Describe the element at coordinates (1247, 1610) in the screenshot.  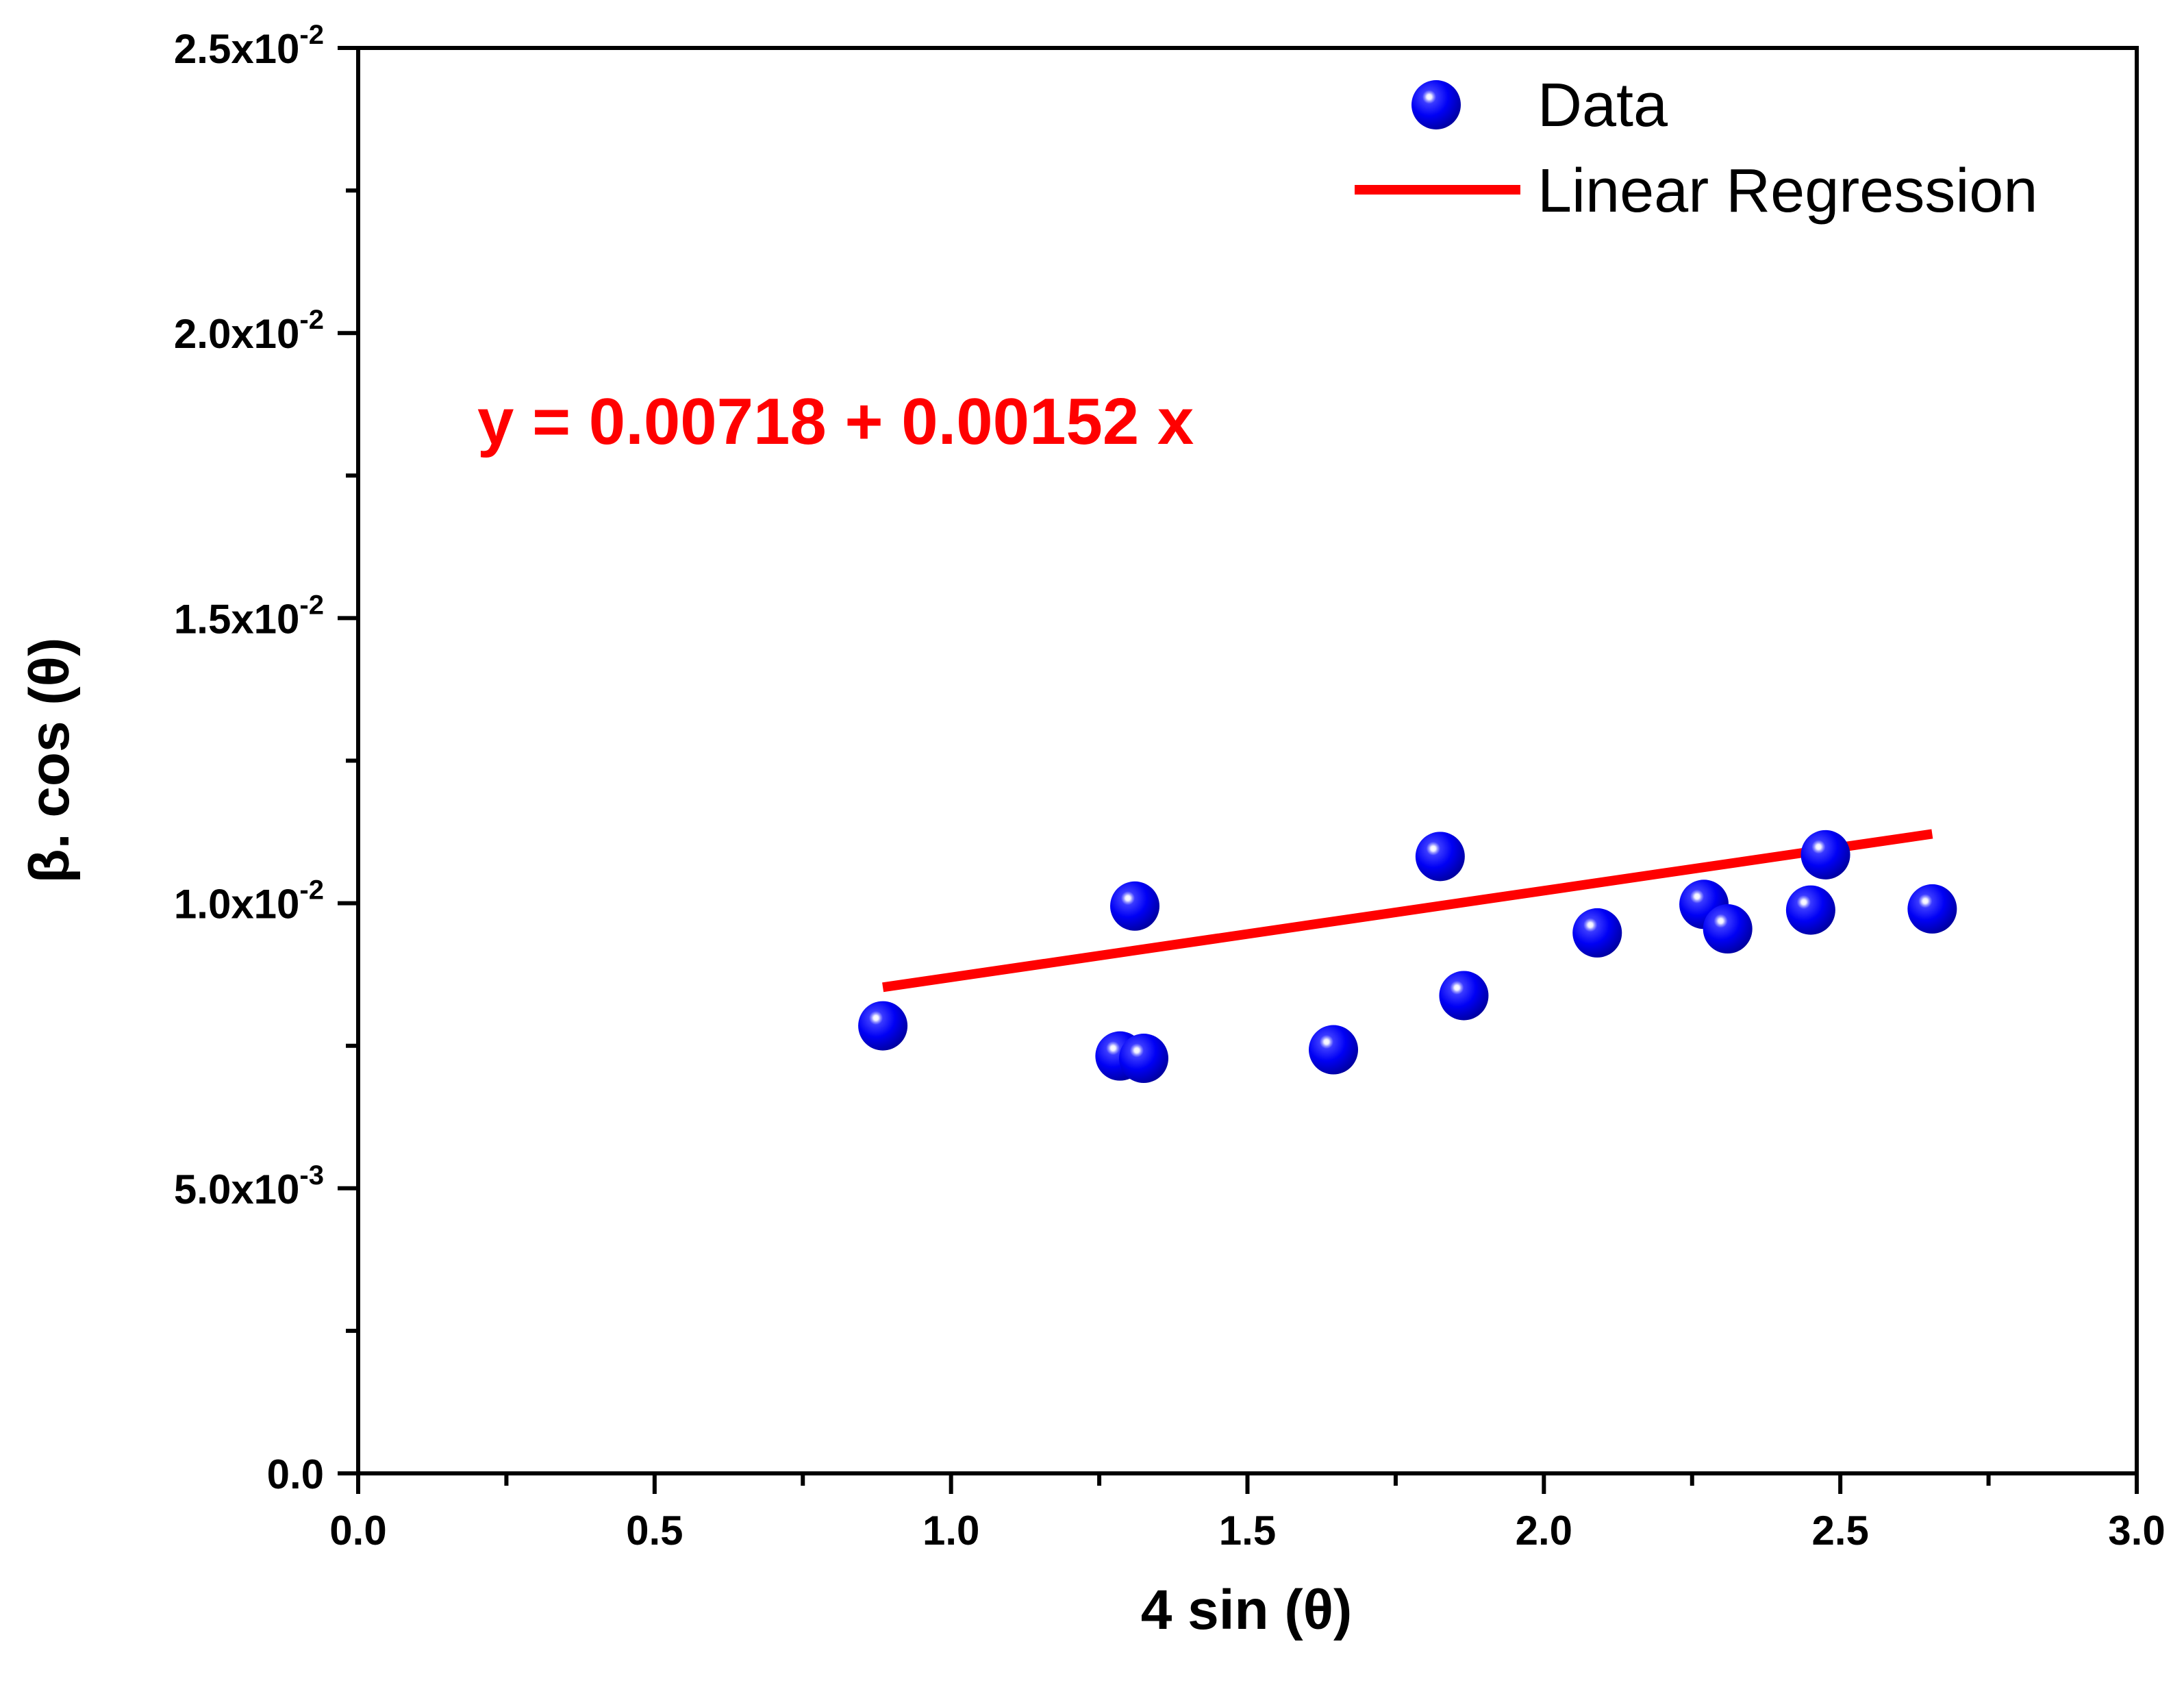
I see `x-axis-title: 4 sin (θ)` at that location.